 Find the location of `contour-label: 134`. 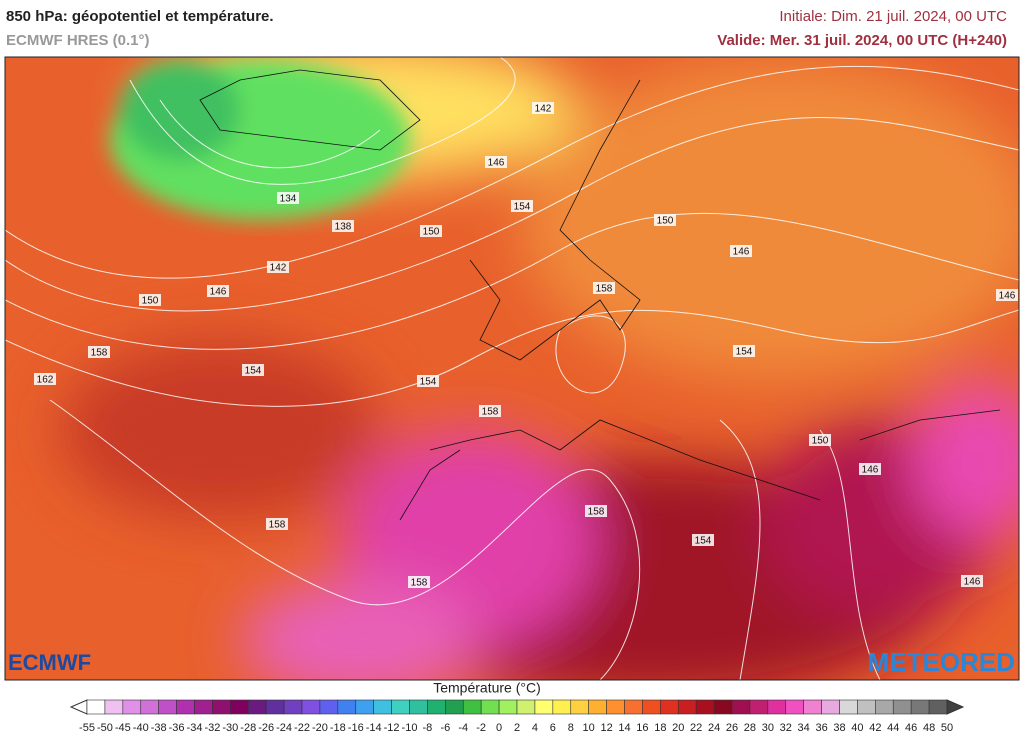

contour-label: 134 is located at coordinates (288, 199).